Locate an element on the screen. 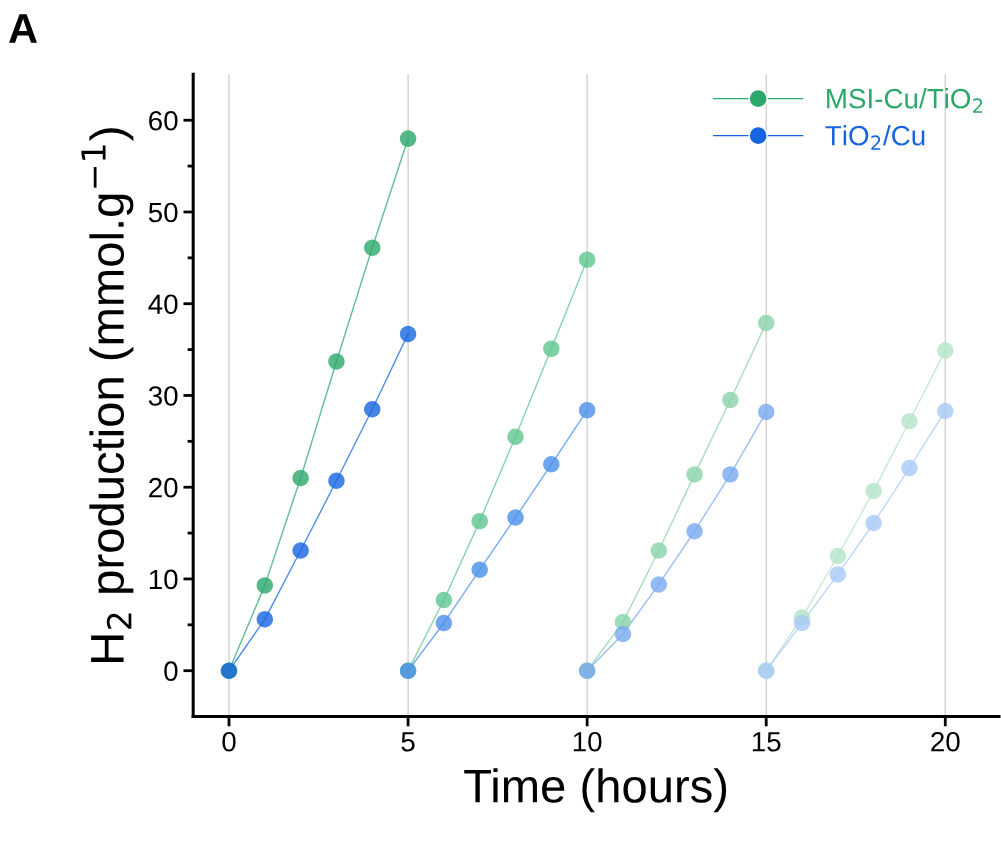 This screenshot has width=1001, height=845. legend-label: MSI-Cu/TiO$_{2}$ is located at coordinates (905, 100).